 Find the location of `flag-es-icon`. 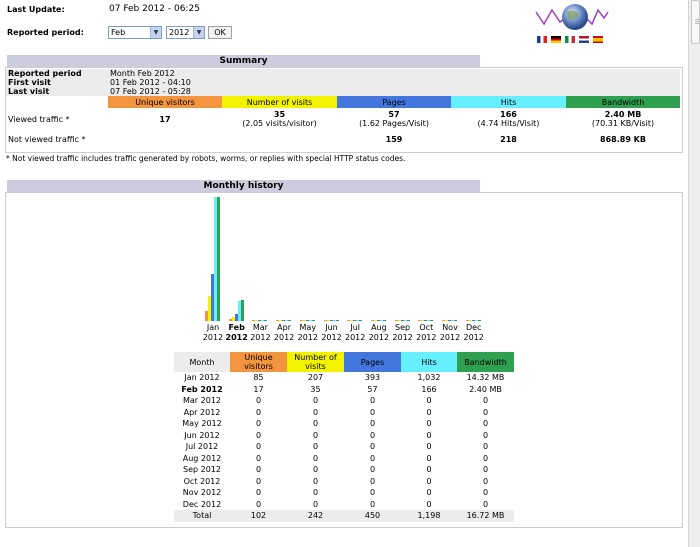

flag-es-icon is located at coordinates (598, 39).